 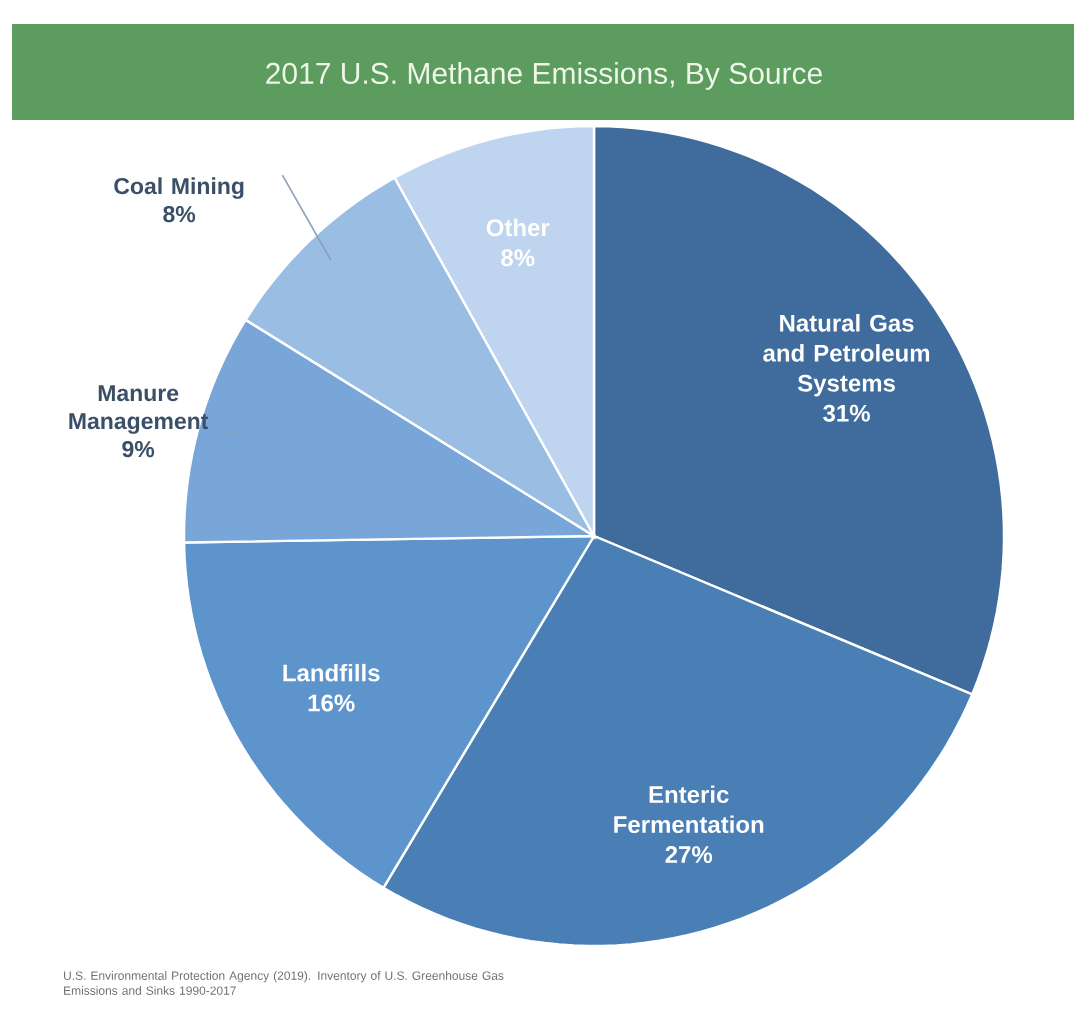 I want to click on slice-label: Natural Gas and Petroleum Systems, so click(x=846, y=355).